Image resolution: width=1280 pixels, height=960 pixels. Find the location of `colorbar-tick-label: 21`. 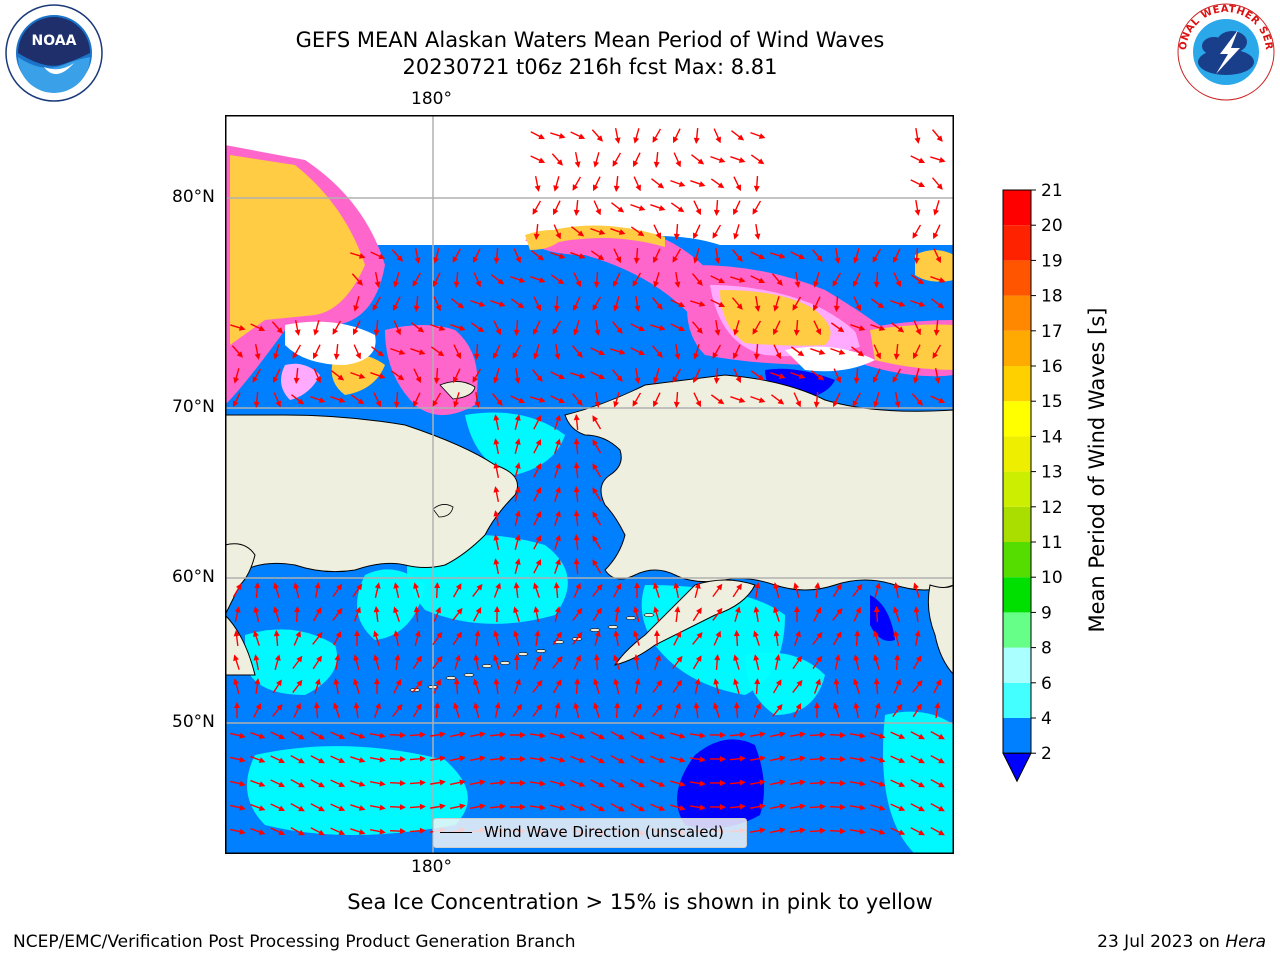

colorbar-tick-label: 21 is located at coordinates (1052, 191).